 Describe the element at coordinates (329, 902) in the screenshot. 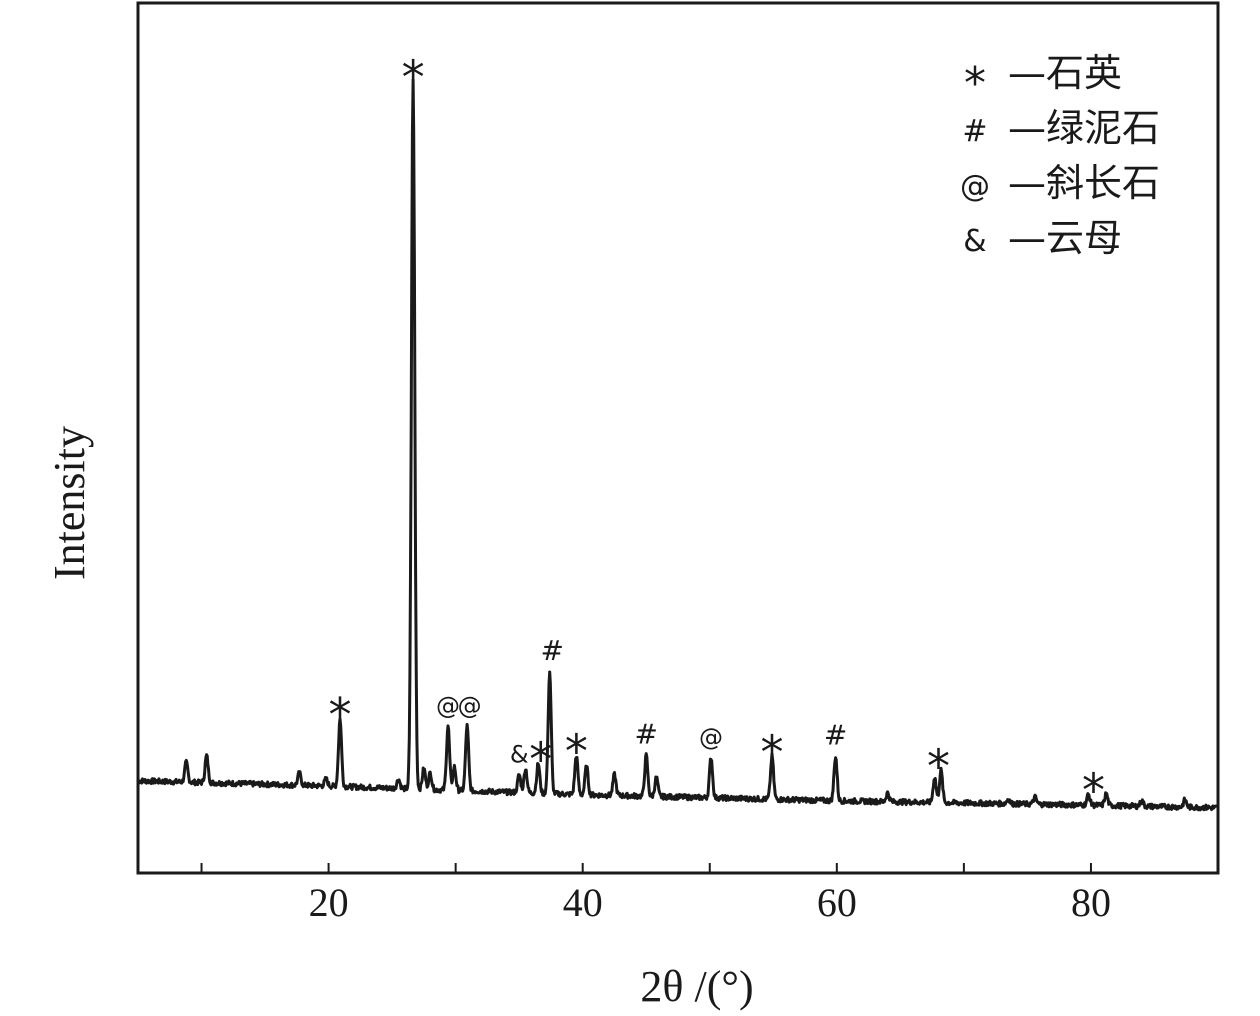

I see `x-tick-label-20: 20` at that location.